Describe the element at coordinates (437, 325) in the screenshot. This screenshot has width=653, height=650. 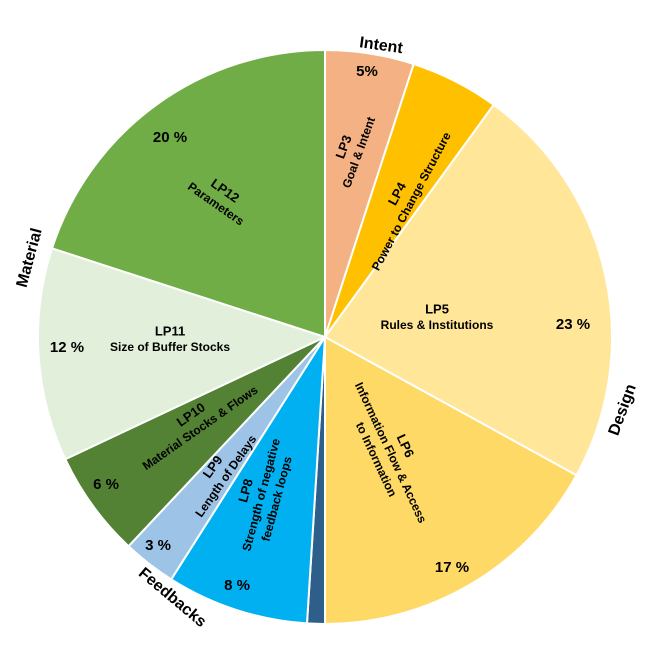
I see `slice-description: Rules & Institutions` at that location.